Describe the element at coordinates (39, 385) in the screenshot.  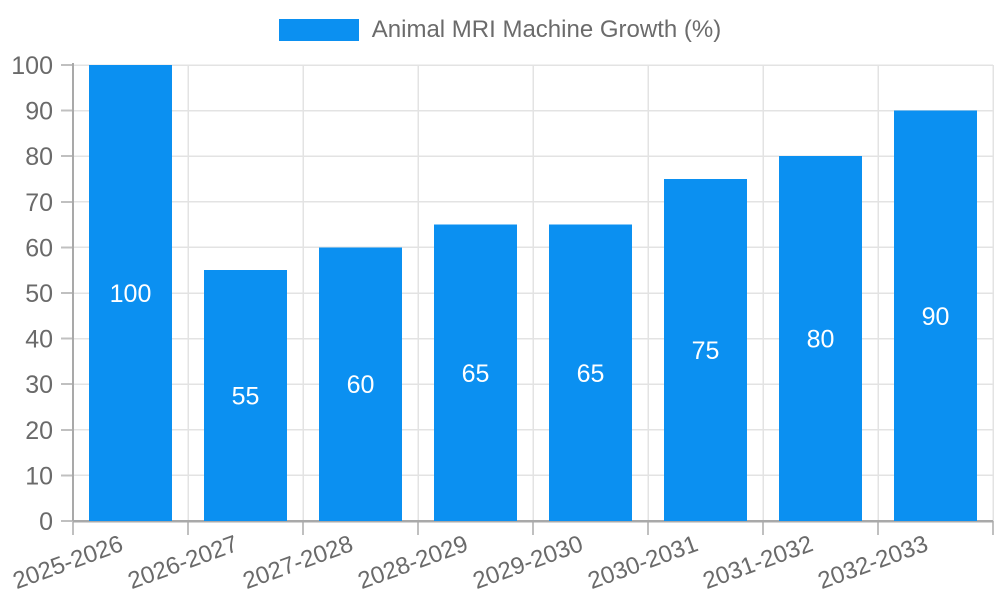
I see `y-tick-label: 30` at that location.